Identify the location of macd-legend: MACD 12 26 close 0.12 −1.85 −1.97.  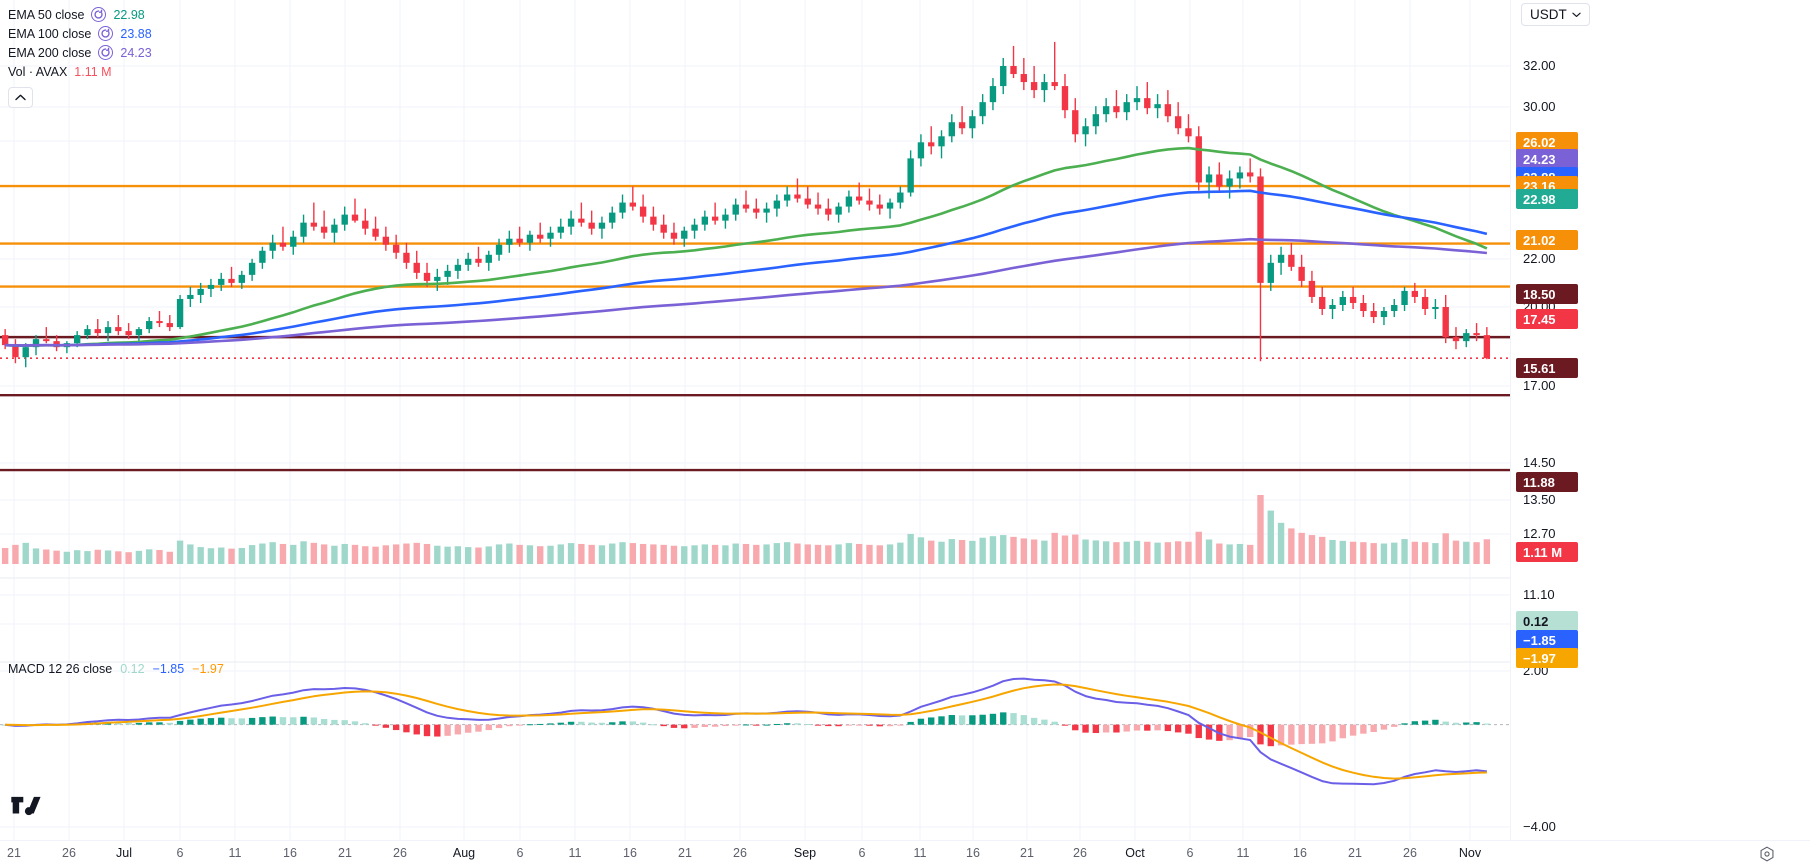
(116, 669).